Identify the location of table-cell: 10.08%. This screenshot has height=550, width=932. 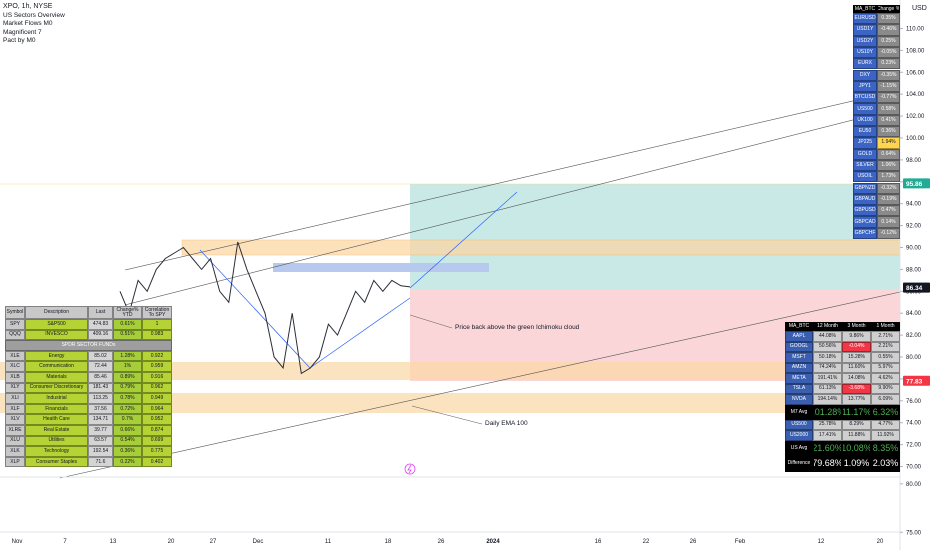
(856, 448).